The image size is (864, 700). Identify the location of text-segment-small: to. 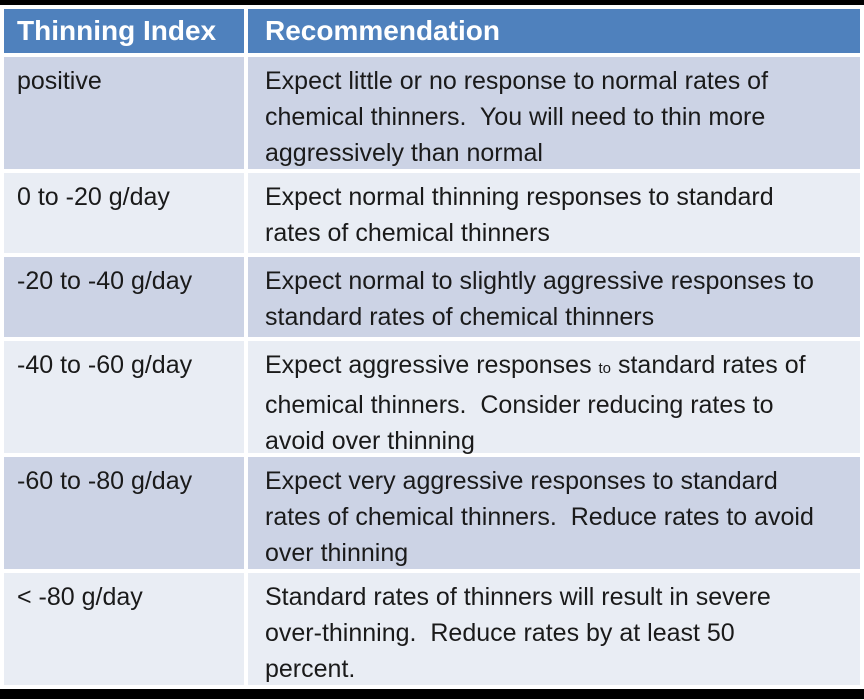
(605, 368).